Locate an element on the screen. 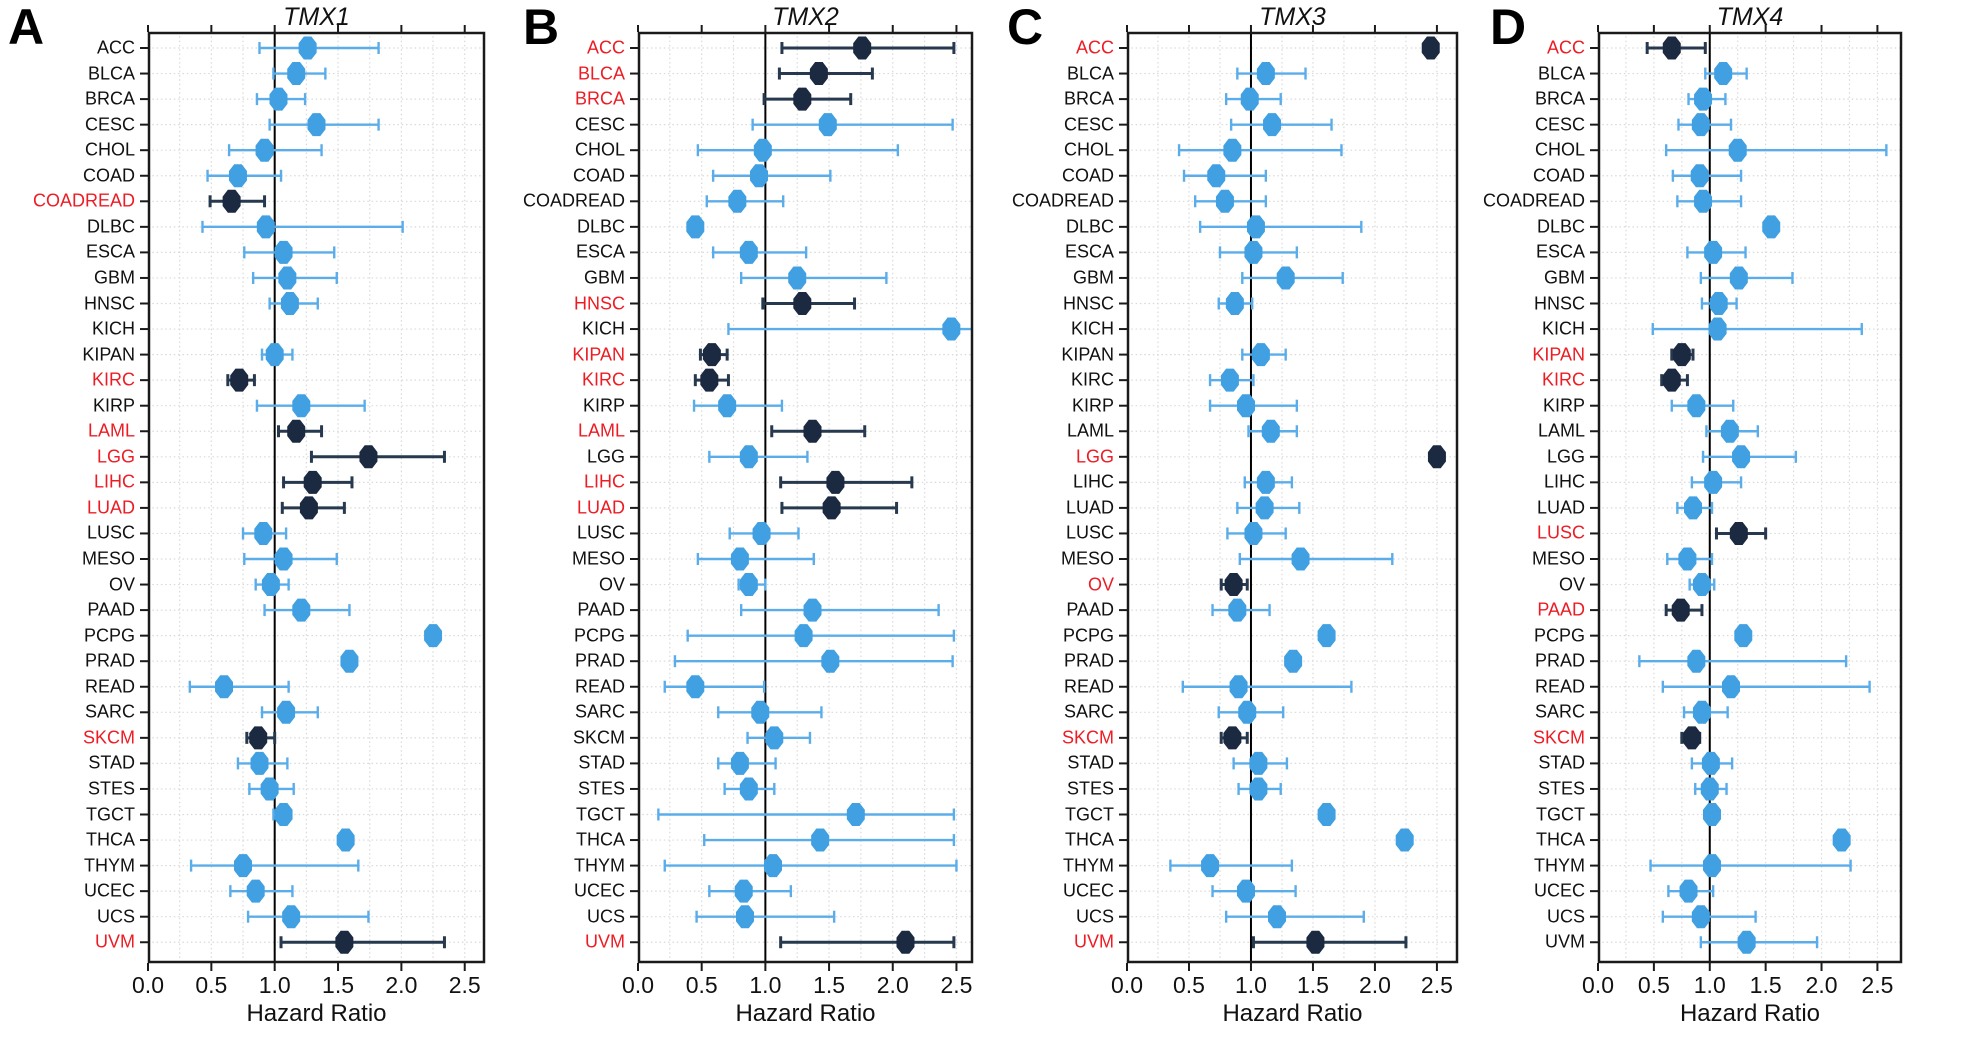 The image size is (1965, 1039). data-point-COADREAD is located at coordinates (1224, 201).